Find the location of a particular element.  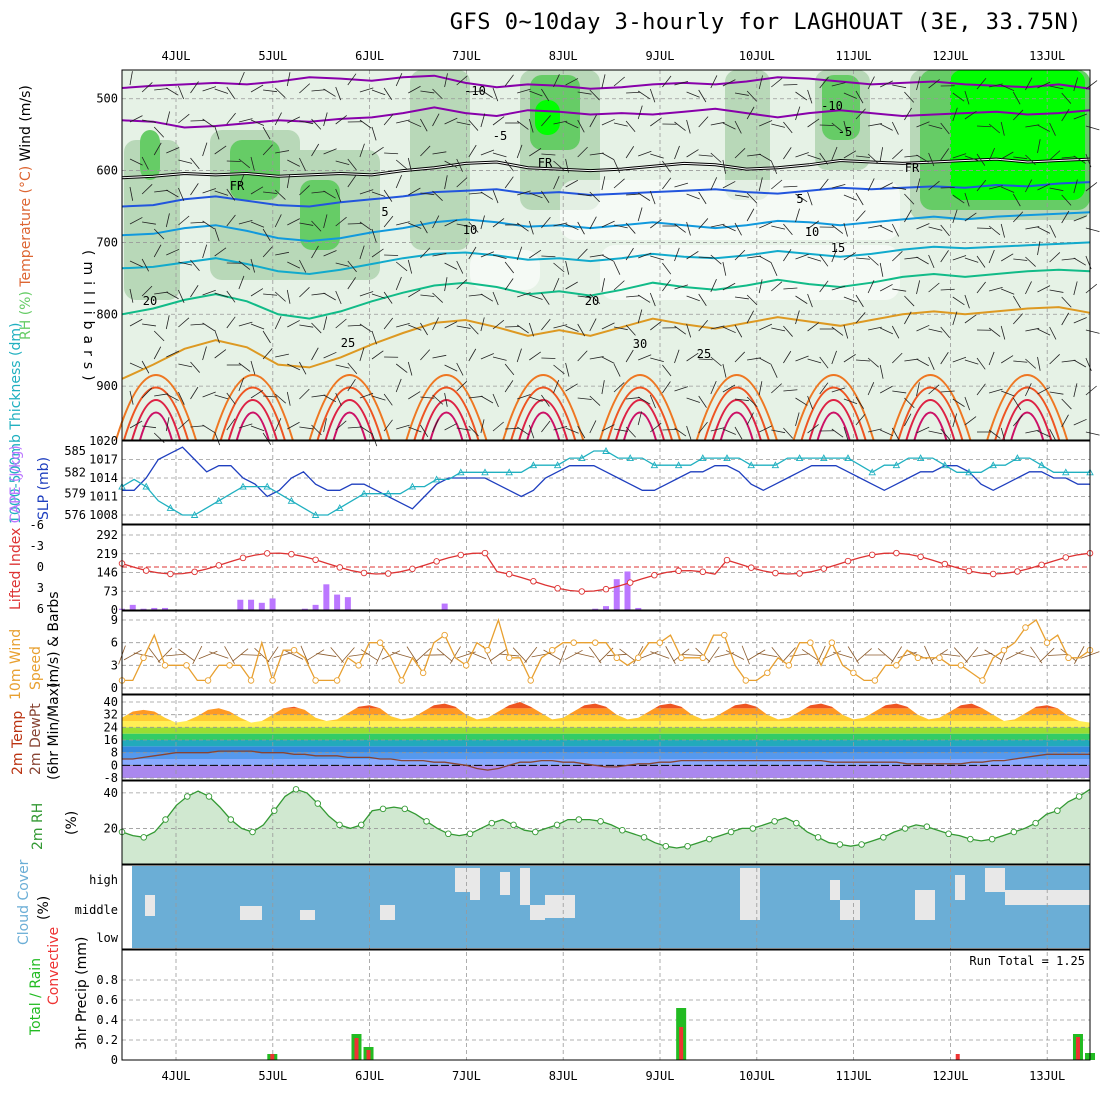

pressure-tick: 500 is located at coordinates (107, 99).